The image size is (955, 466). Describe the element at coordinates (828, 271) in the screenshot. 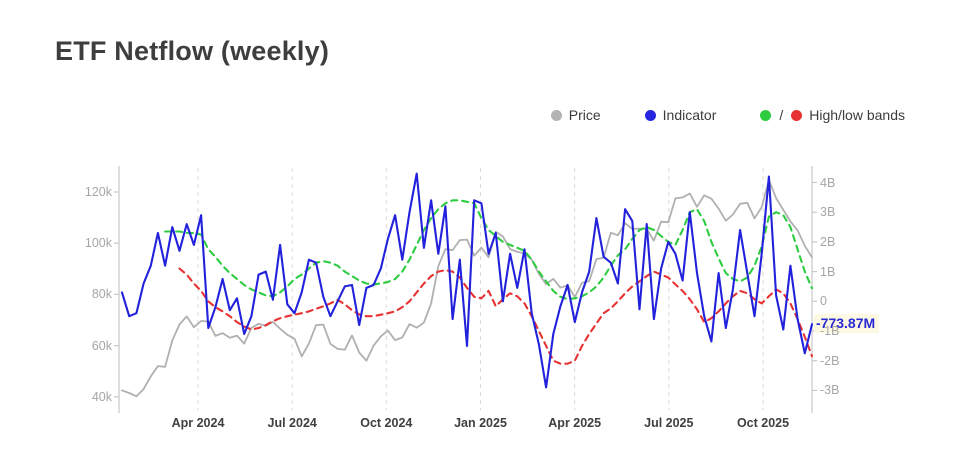

I see `y-right-tick-label: 1B` at that location.